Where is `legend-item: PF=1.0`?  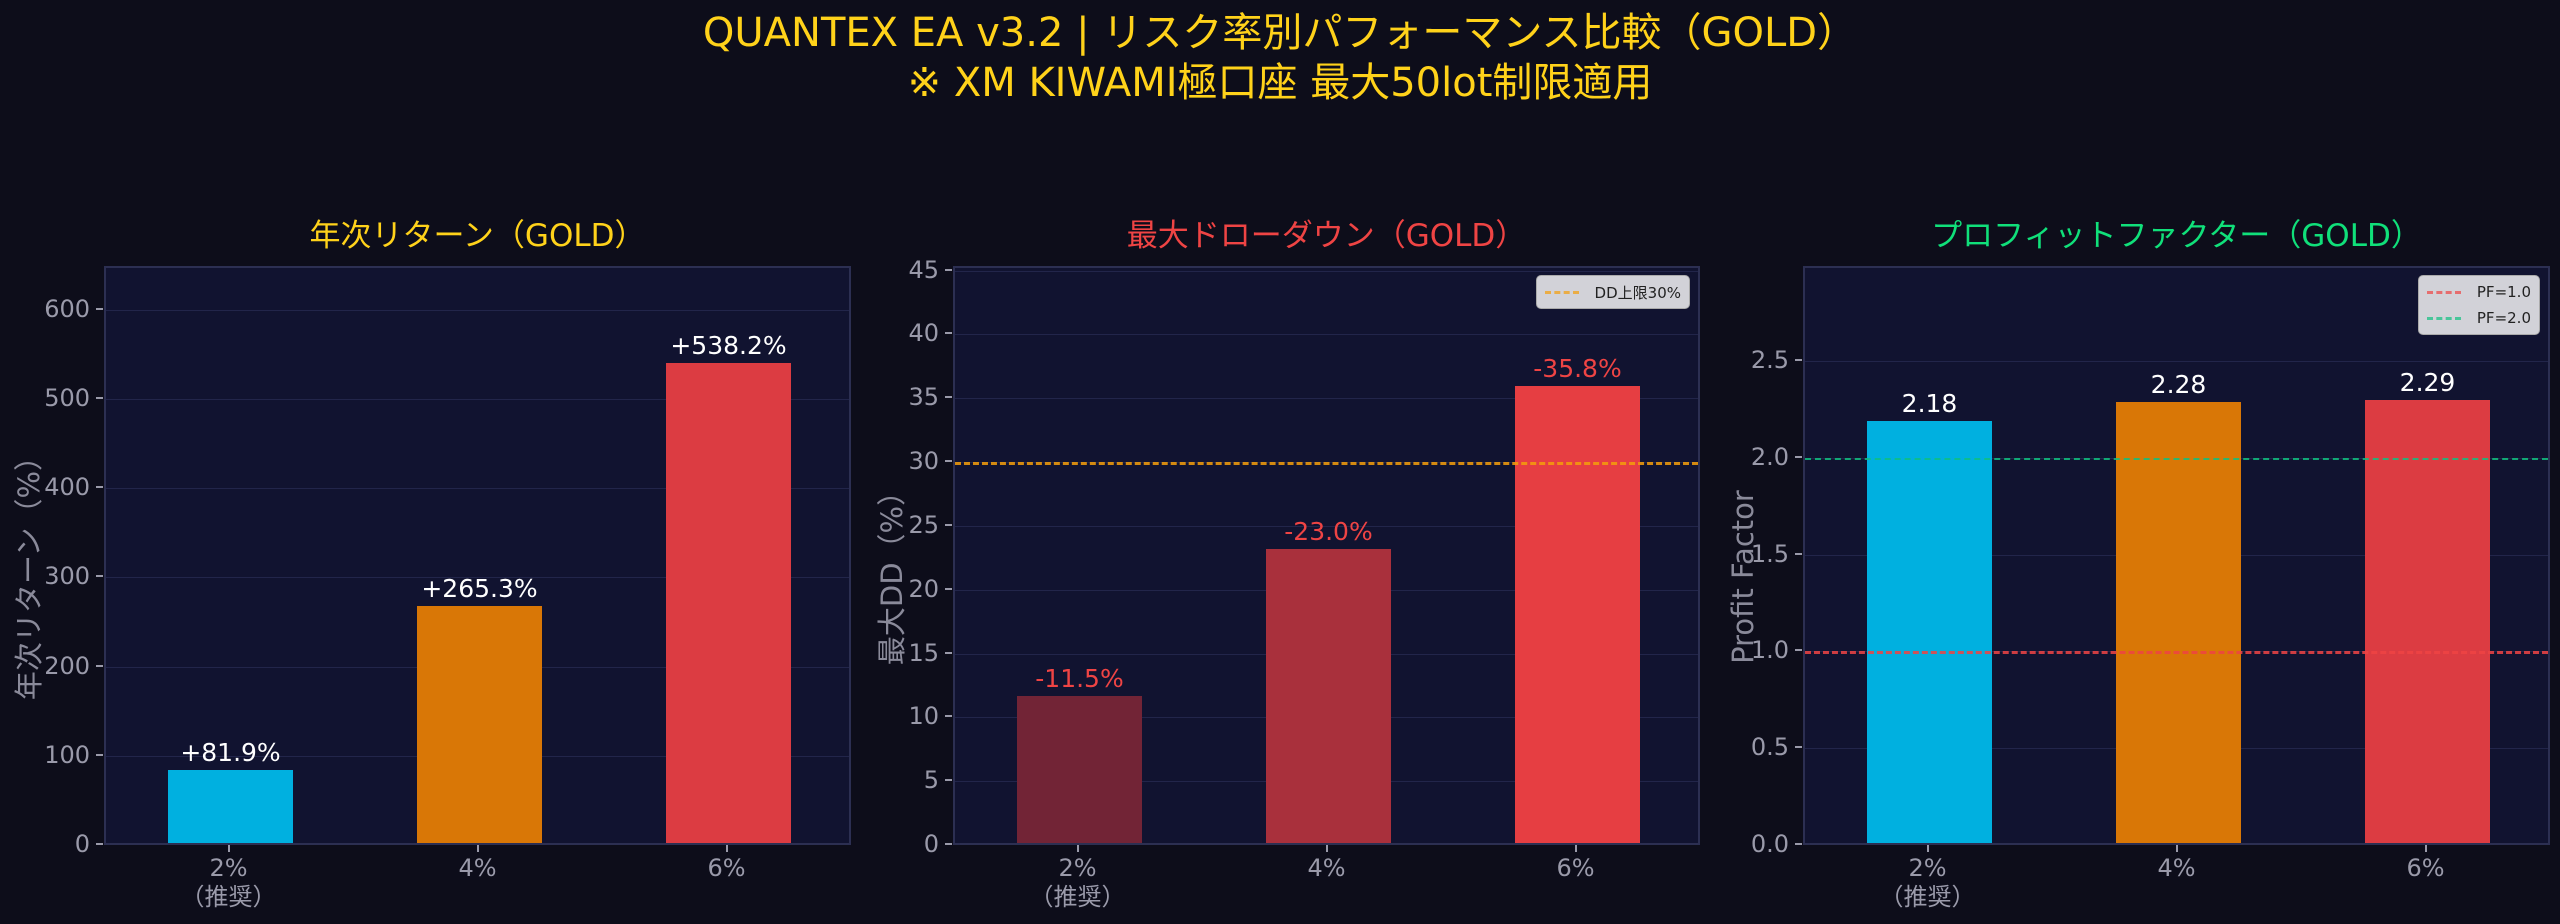 legend-item: PF=1.0 is located at coordinates (2479, 292).